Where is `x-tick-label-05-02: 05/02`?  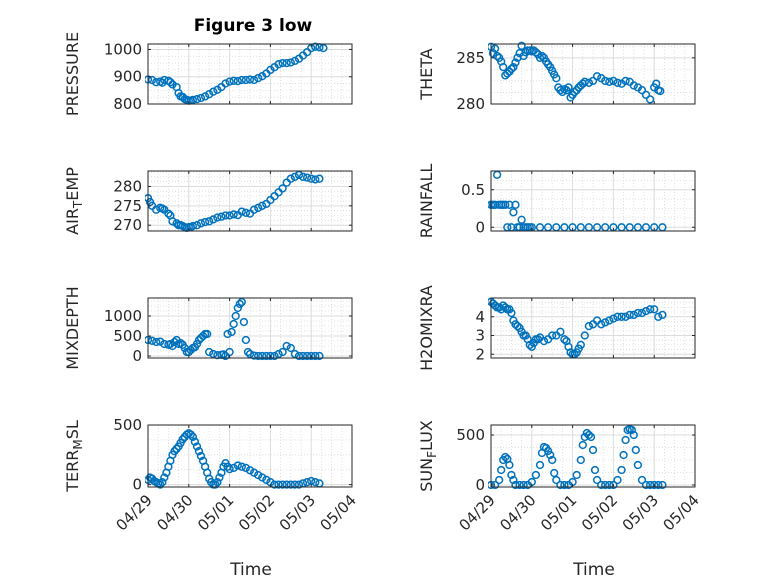 x-tick-label-05-02: 05/02 is located at coordinates (599, 512).